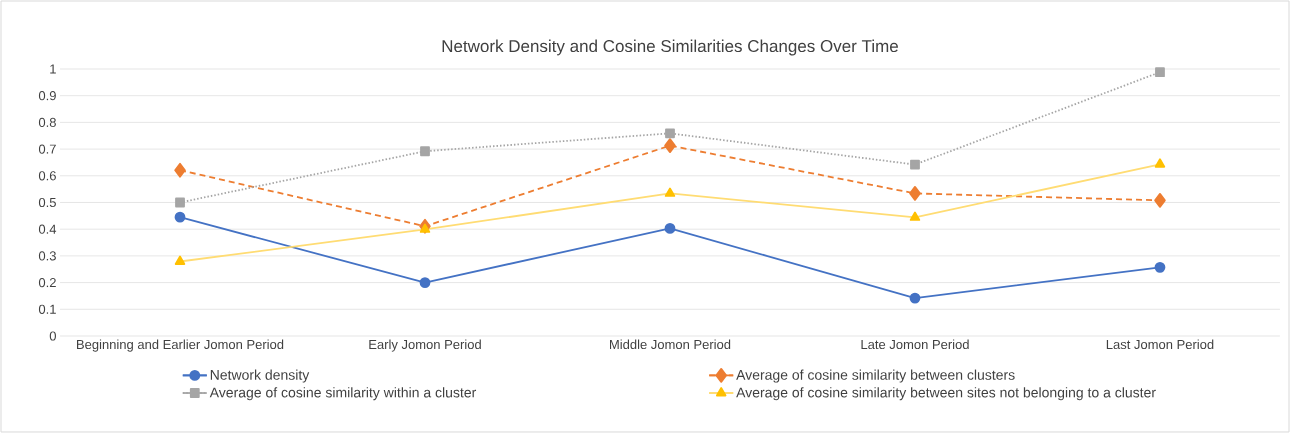 This screenshot has height=433, width=1290. I want to click on legend-label: Average of cosine similarity between clusters, so click(875, 376).